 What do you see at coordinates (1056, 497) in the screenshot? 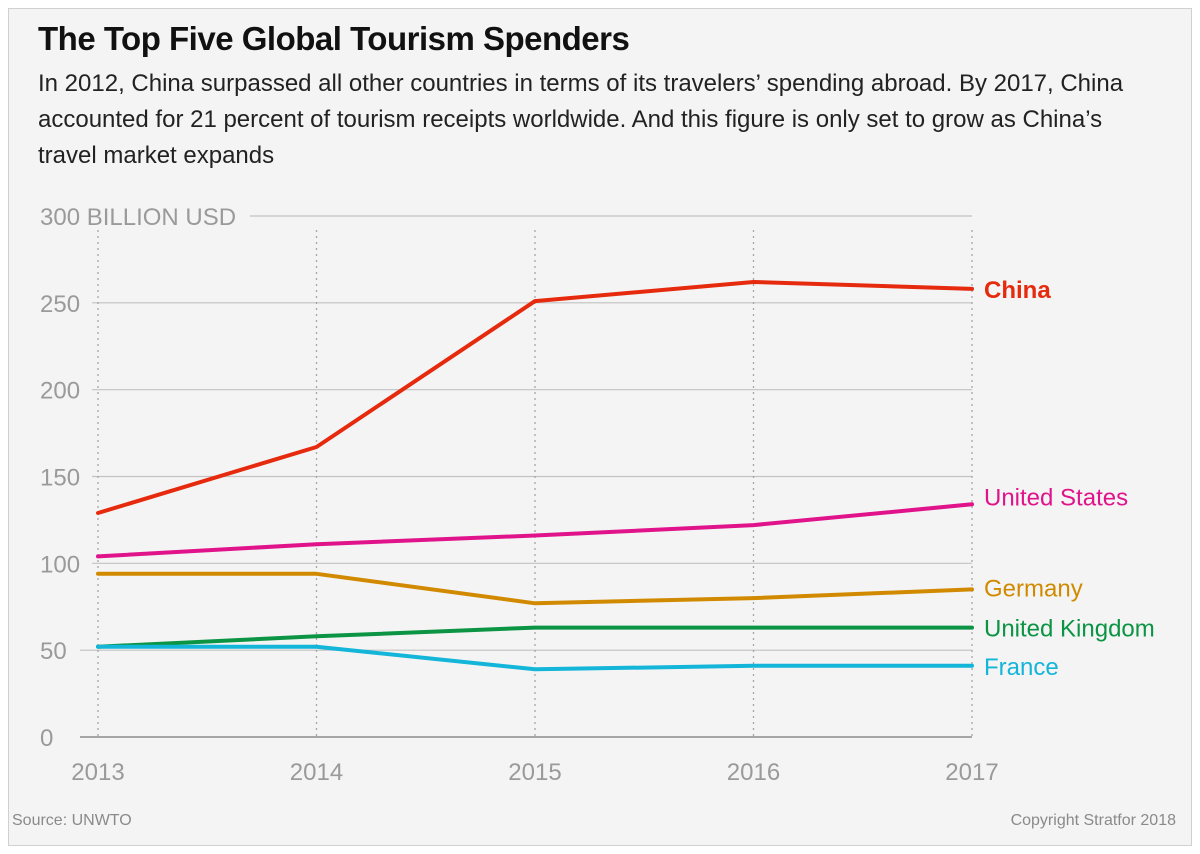
I see `series-label-united-states: United States` at bounding box center [1056, 497].